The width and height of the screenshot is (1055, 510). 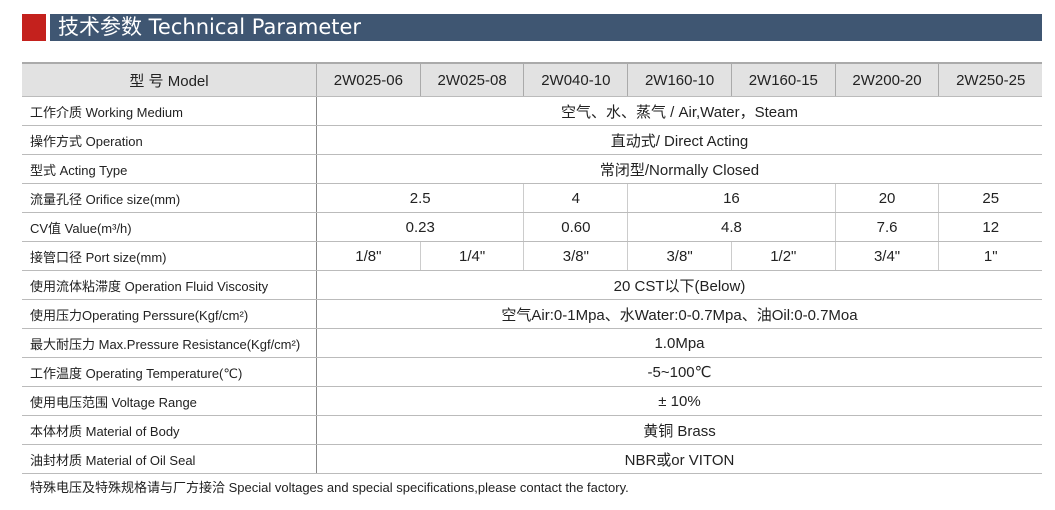 What do you see at coordinates (575, 198) in the screenshot?
I see `row-value: 4` at bounding box center [575, 198].